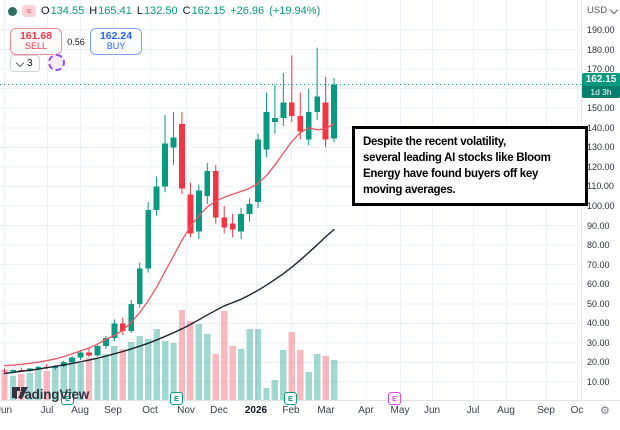 This screenshot has height=430, width=620. Describe the element at coordinates (366, 410) in the screenshot. I see `time-axis-label: Apr` at that location.